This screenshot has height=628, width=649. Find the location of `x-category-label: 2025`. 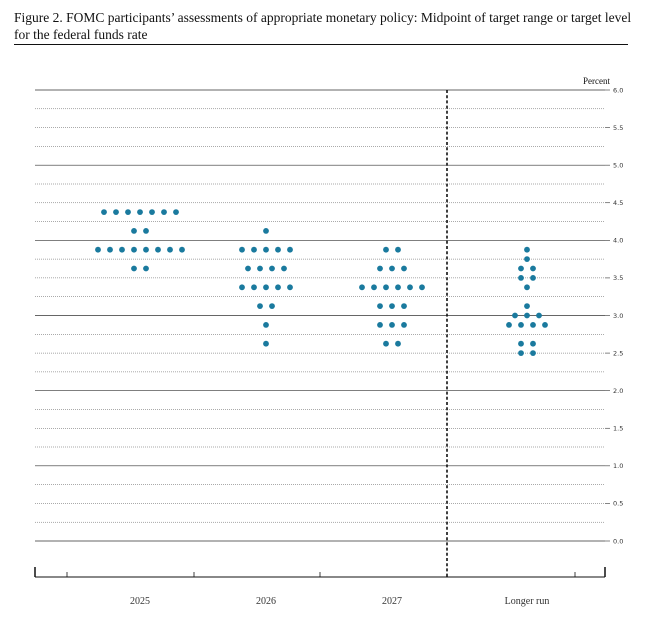

x-category-label: 2025 is located at coordinates (140, 601).